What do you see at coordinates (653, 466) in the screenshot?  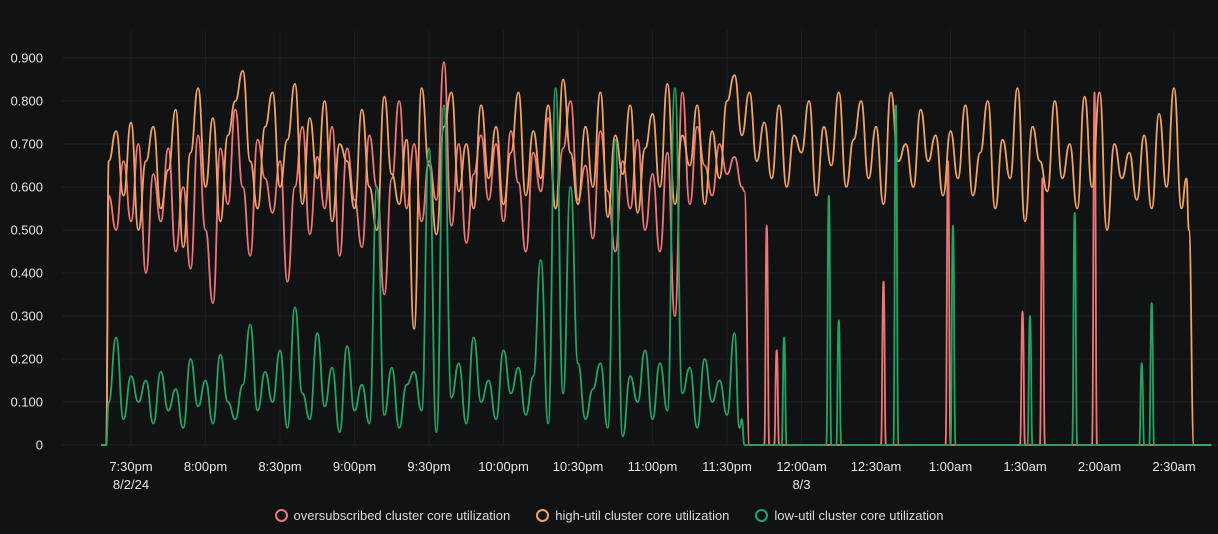 I see `x-tick-label: 11:00pm` at bounding box center [653, 466].